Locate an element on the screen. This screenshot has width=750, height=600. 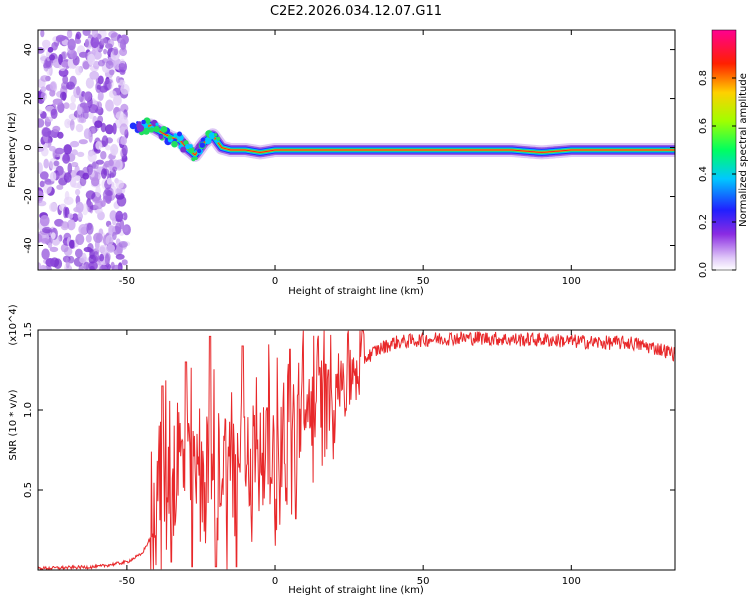
noise-region is located at coordinates (84, 150).